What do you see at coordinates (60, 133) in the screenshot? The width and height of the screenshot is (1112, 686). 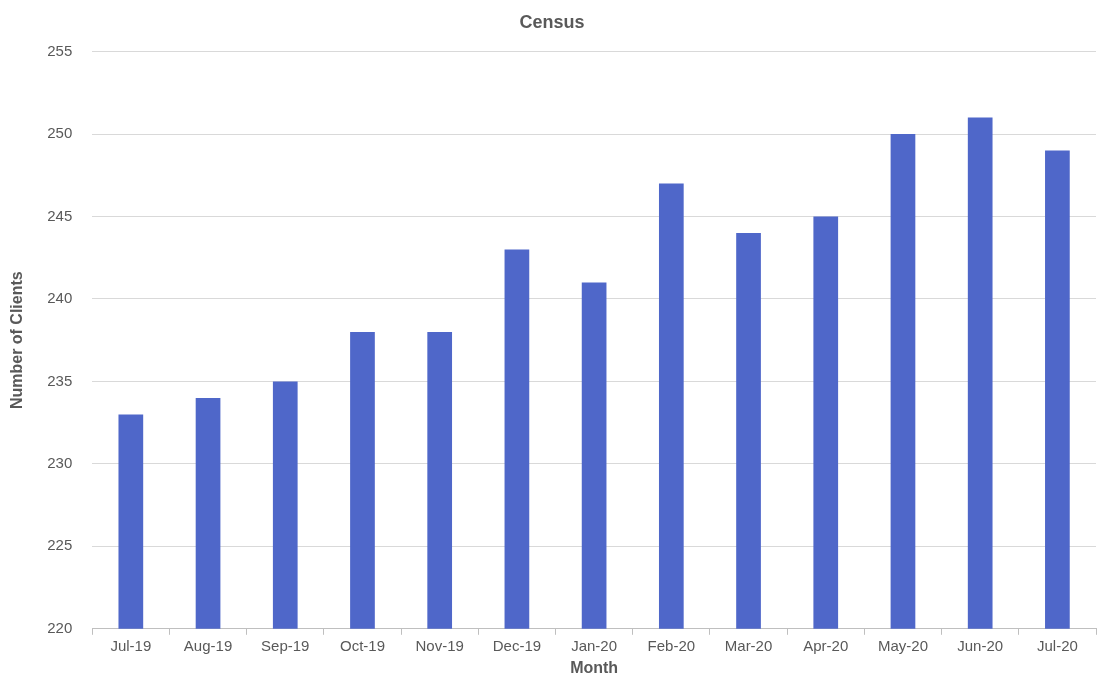 I see `y-tick-label: 250` at bounding box center [60, 133].